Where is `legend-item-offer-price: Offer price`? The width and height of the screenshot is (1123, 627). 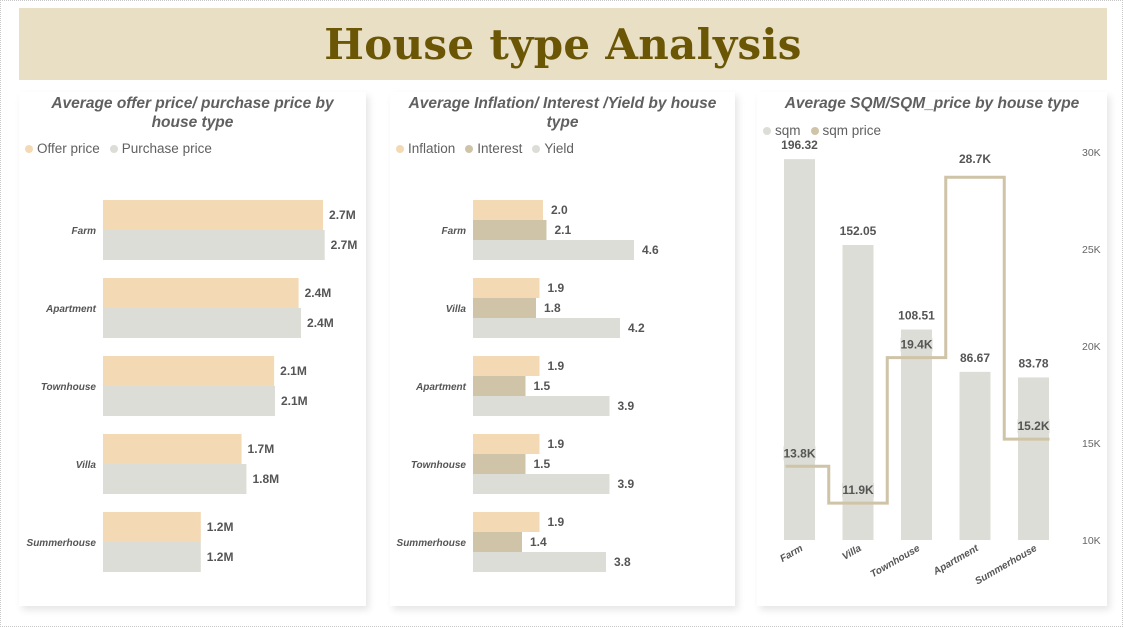
legend-item-offer-price: Offer price is located at coordinates (62, 148).